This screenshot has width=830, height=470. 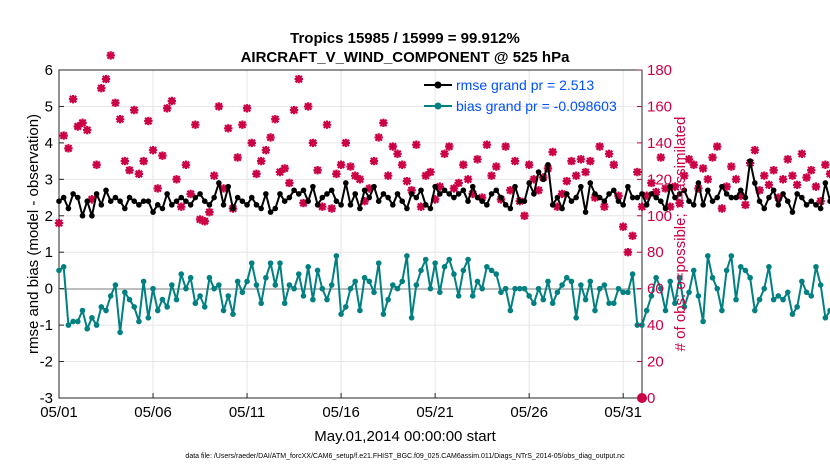 I want to click on x-tick-label: 05/26, so click(x=529, y=412).